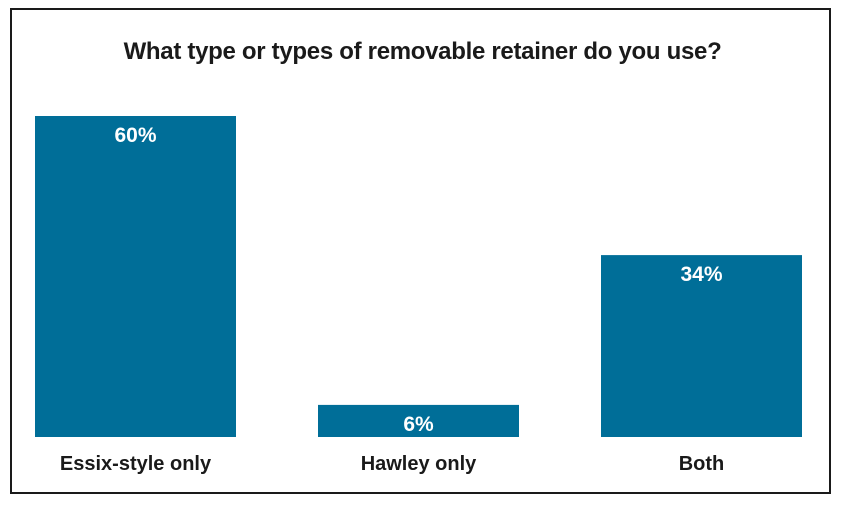  I want to click on category-label: Both, so click(702, 464).